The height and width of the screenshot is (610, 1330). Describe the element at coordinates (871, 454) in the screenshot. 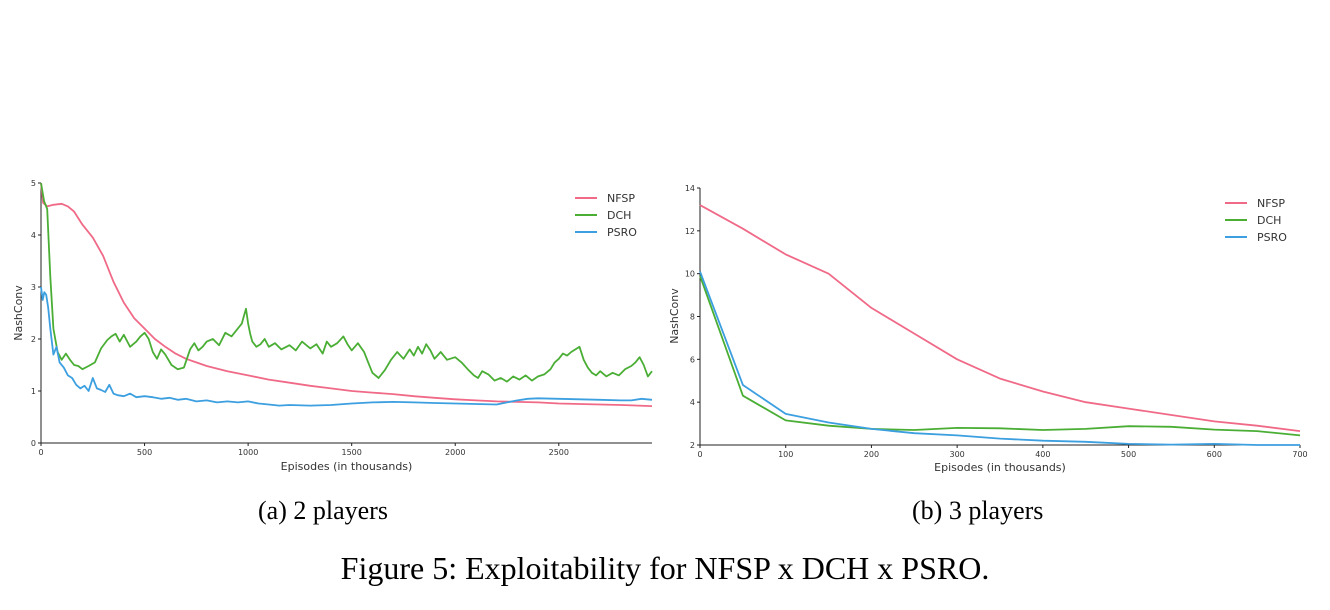

I see `x-tick-label: 200` at that location.